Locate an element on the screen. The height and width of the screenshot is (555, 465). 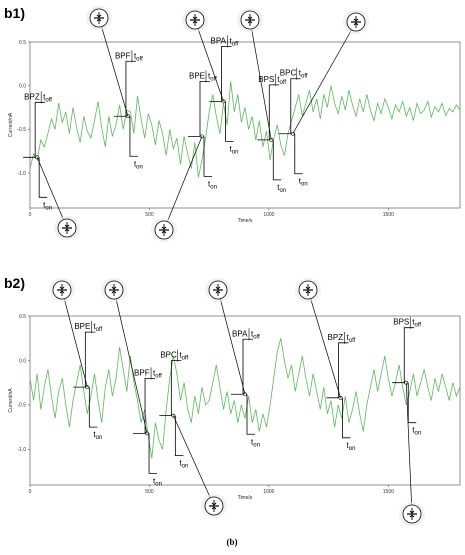
panel-label-b2: b2) is located at coordinates (14, 283).